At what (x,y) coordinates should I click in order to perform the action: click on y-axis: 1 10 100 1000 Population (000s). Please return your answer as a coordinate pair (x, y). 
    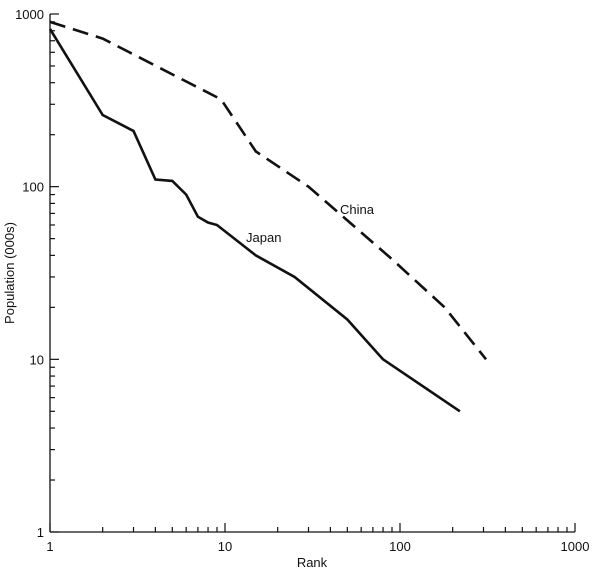
    Looking at the image, I should click on (30, 273).